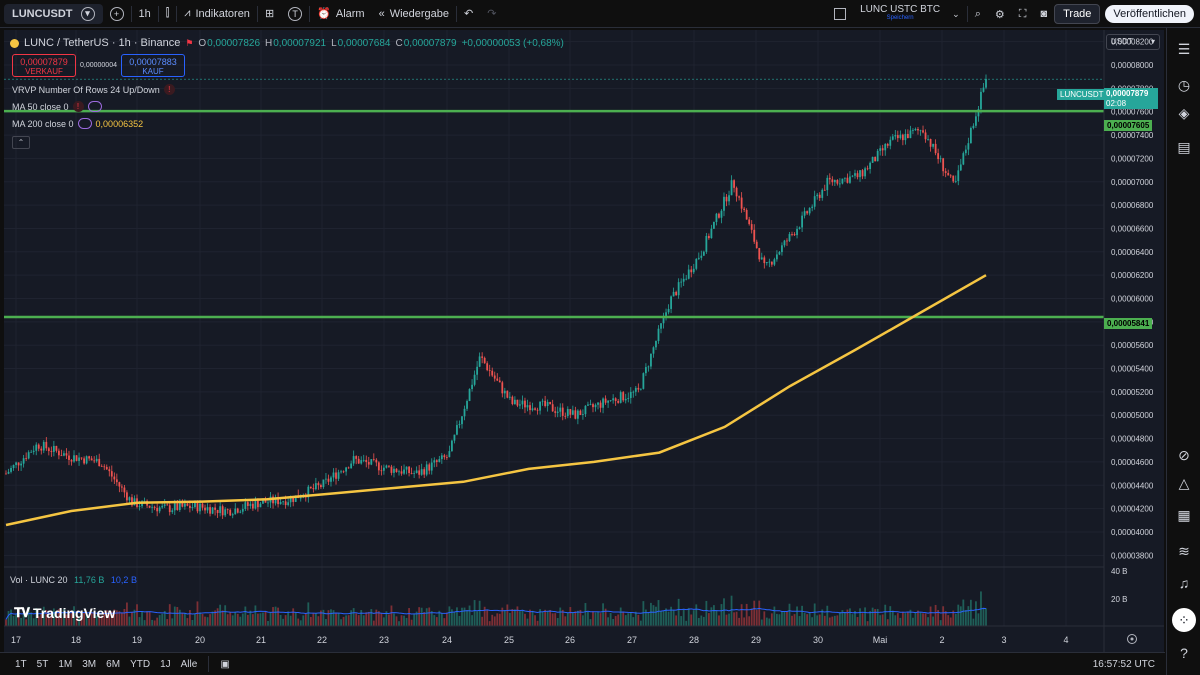 The width and height of the screenshot is (1200, 675). What do you see at coordinates (168, 14) in the screenshot?
I see `chart-type-button: ⫿` at bounding box center [168, 14].